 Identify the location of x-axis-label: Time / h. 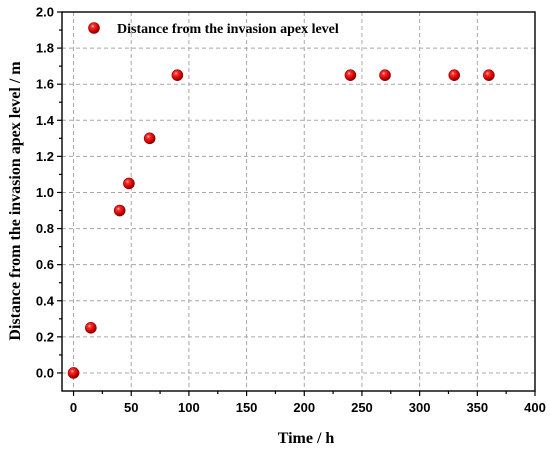
(306, 438).